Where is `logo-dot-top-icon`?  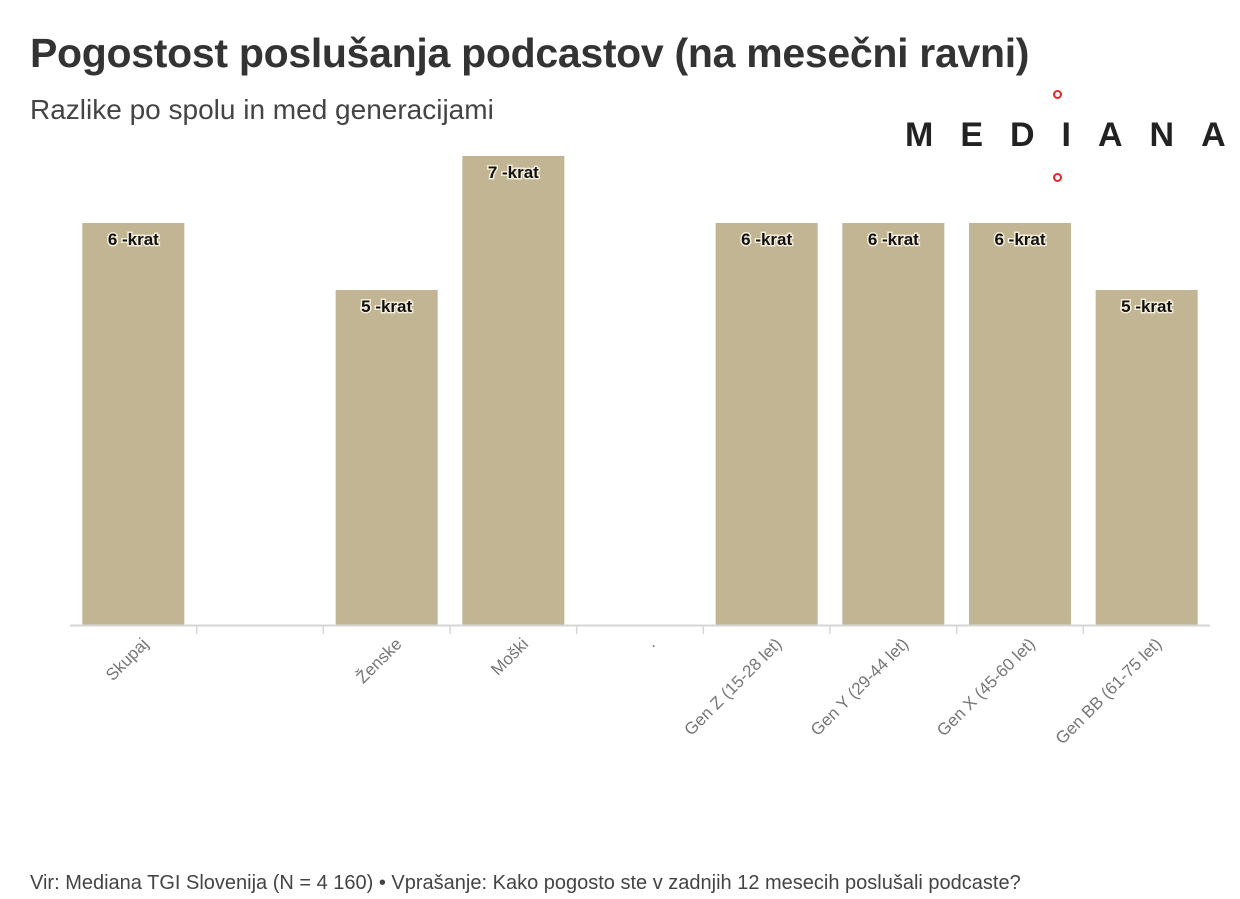
logo-dot-top-icon is located at coordinates (1057, 94).